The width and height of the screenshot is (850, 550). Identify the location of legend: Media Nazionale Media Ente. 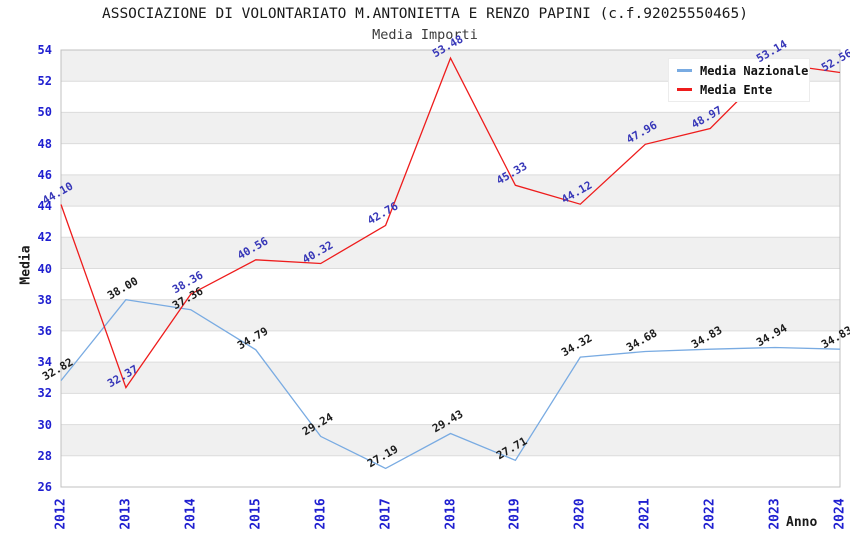
(739, 80).